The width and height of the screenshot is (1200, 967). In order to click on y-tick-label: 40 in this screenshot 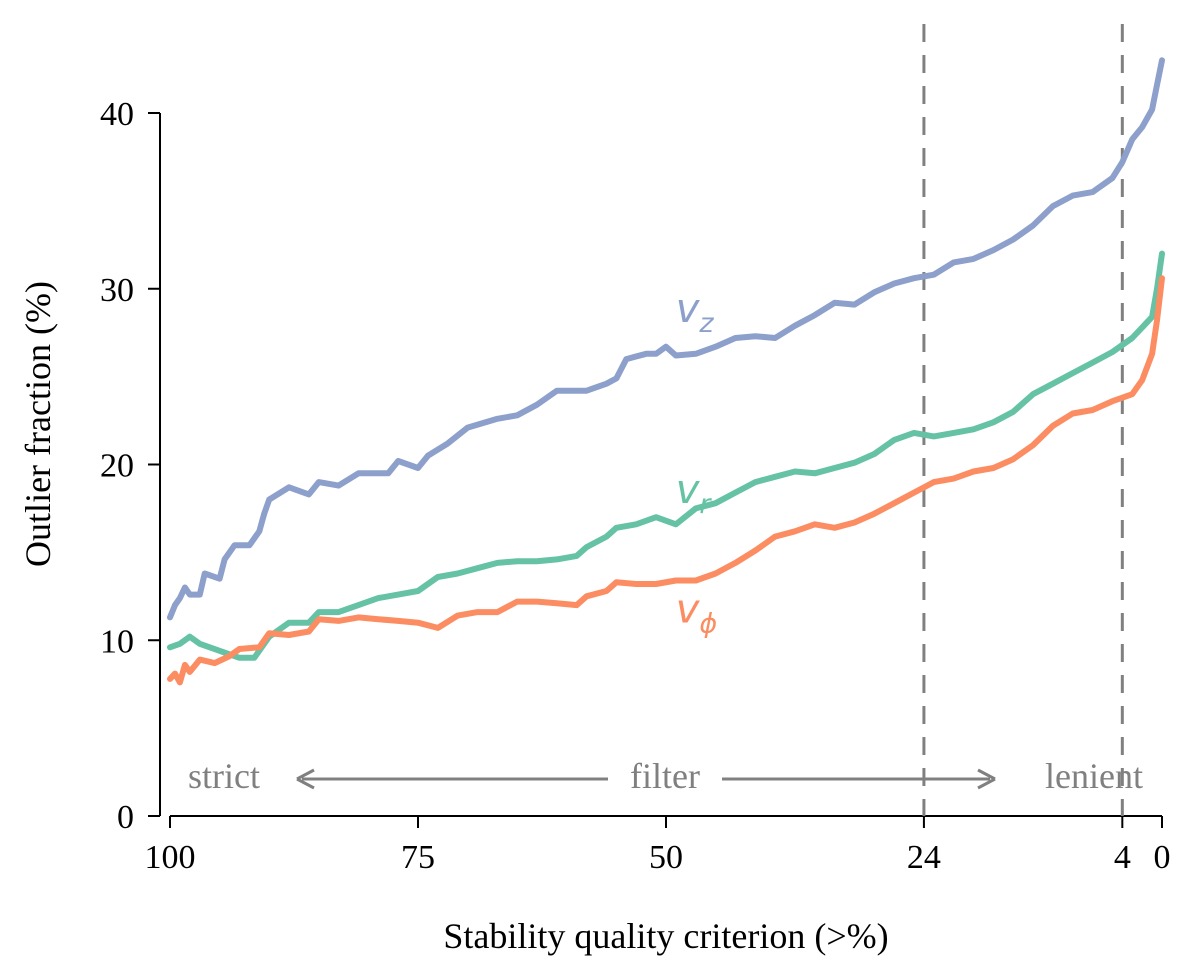, I will do `click(117, 114)`.